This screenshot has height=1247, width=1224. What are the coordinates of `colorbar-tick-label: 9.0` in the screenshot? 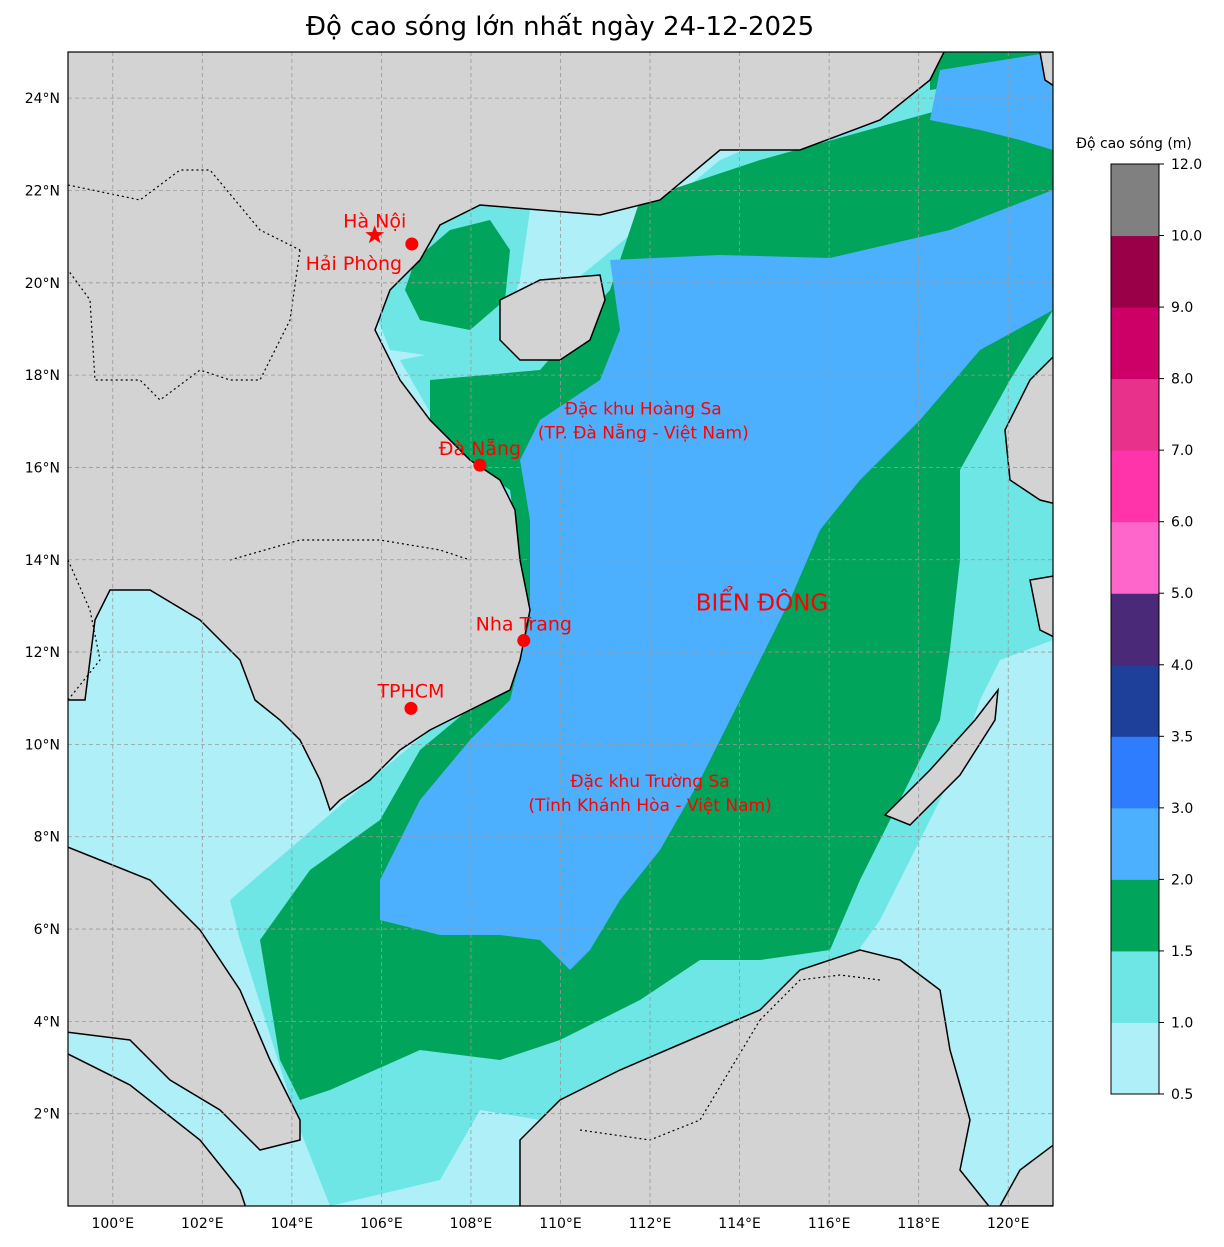 It's located at (1182, 308).